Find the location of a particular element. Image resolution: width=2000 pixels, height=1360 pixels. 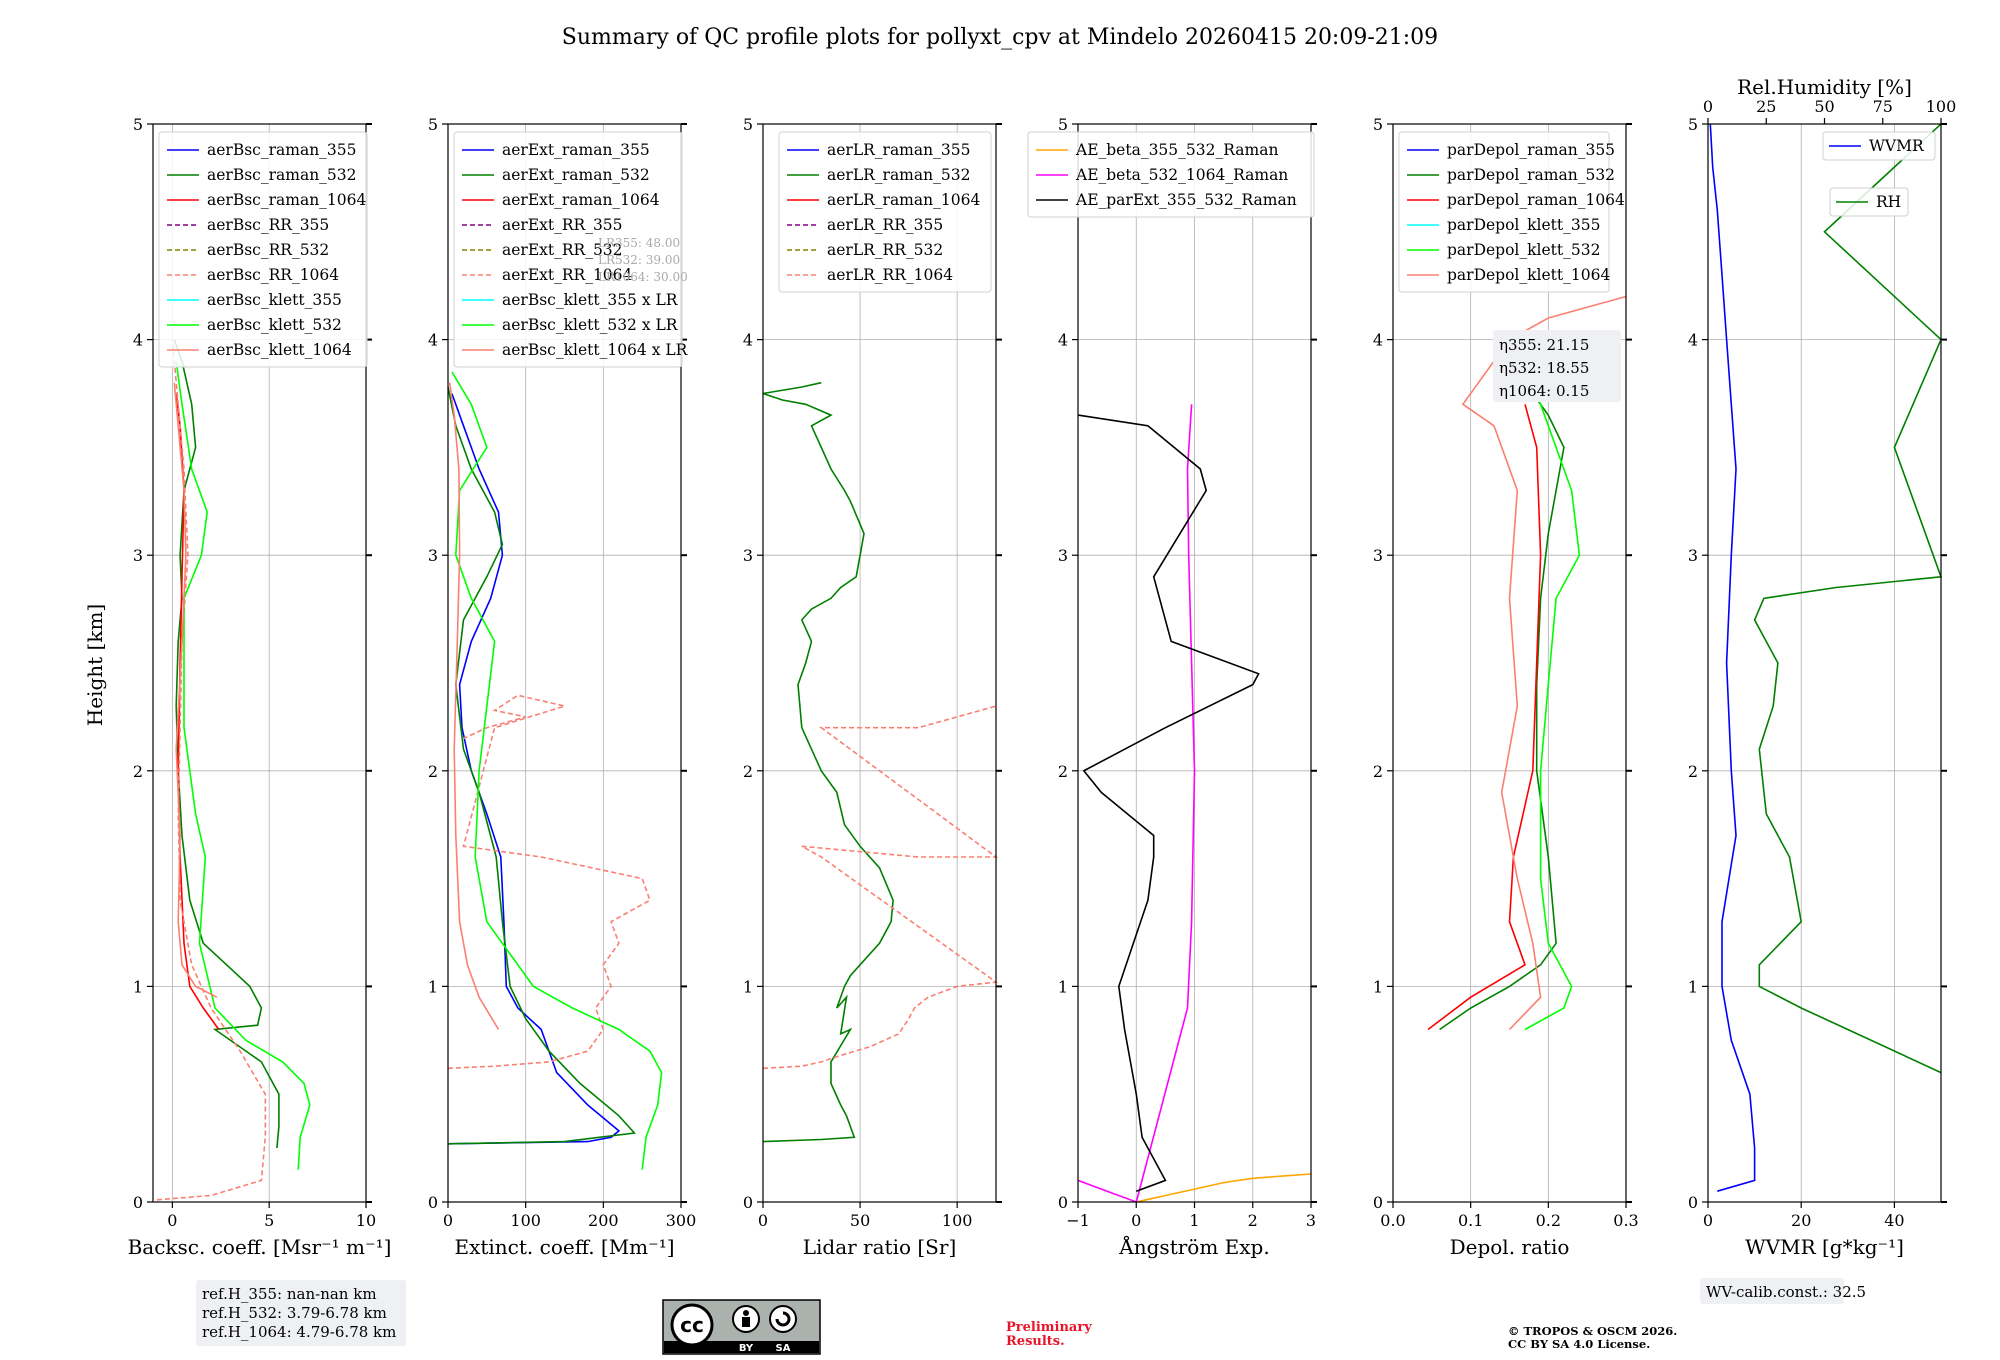

legend-wv-1: RH is located at coordinates (1869, 202).